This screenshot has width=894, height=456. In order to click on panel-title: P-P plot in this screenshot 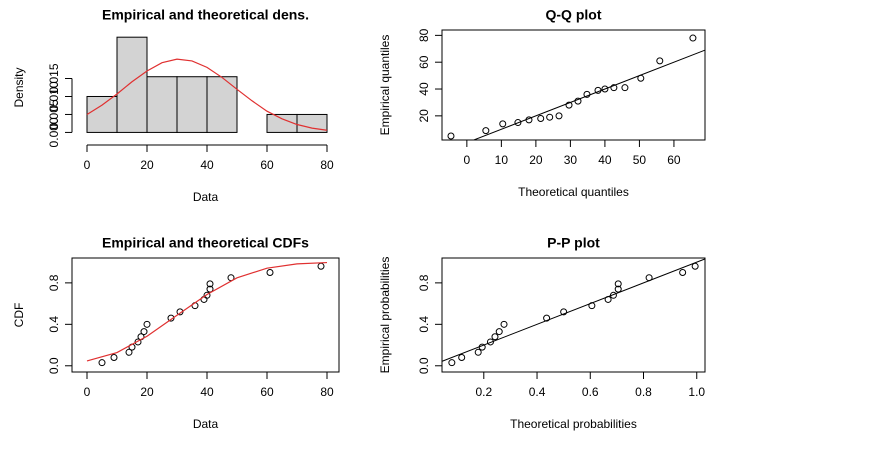, I will do `click(573, 243)`.